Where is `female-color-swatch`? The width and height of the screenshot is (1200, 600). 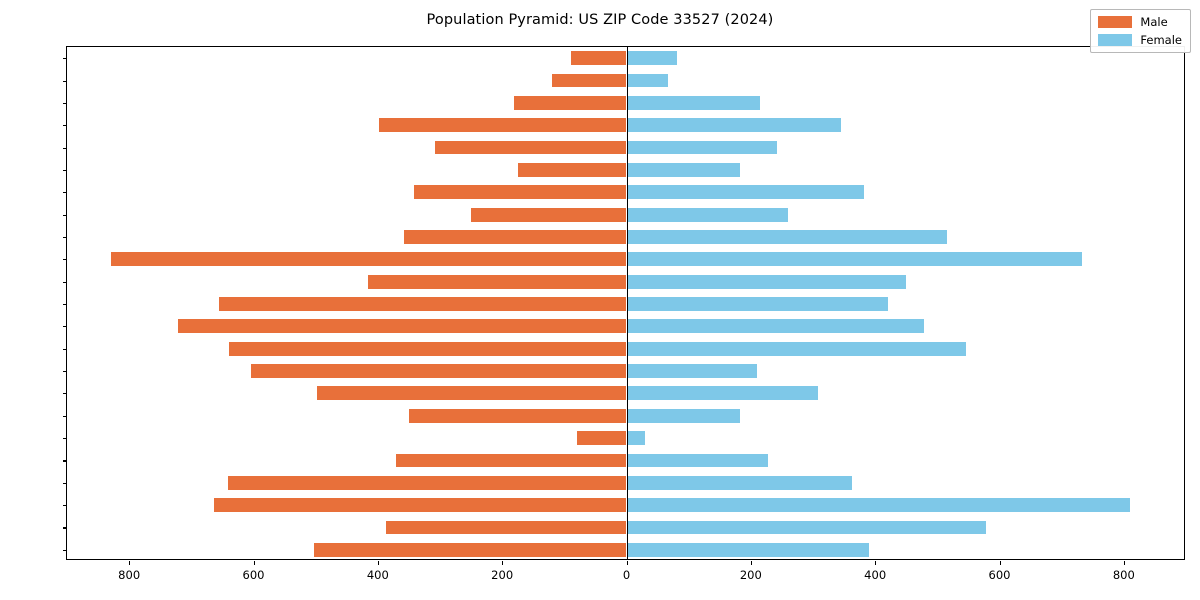 female-color-swatch is located at coordinates (1115, 40).